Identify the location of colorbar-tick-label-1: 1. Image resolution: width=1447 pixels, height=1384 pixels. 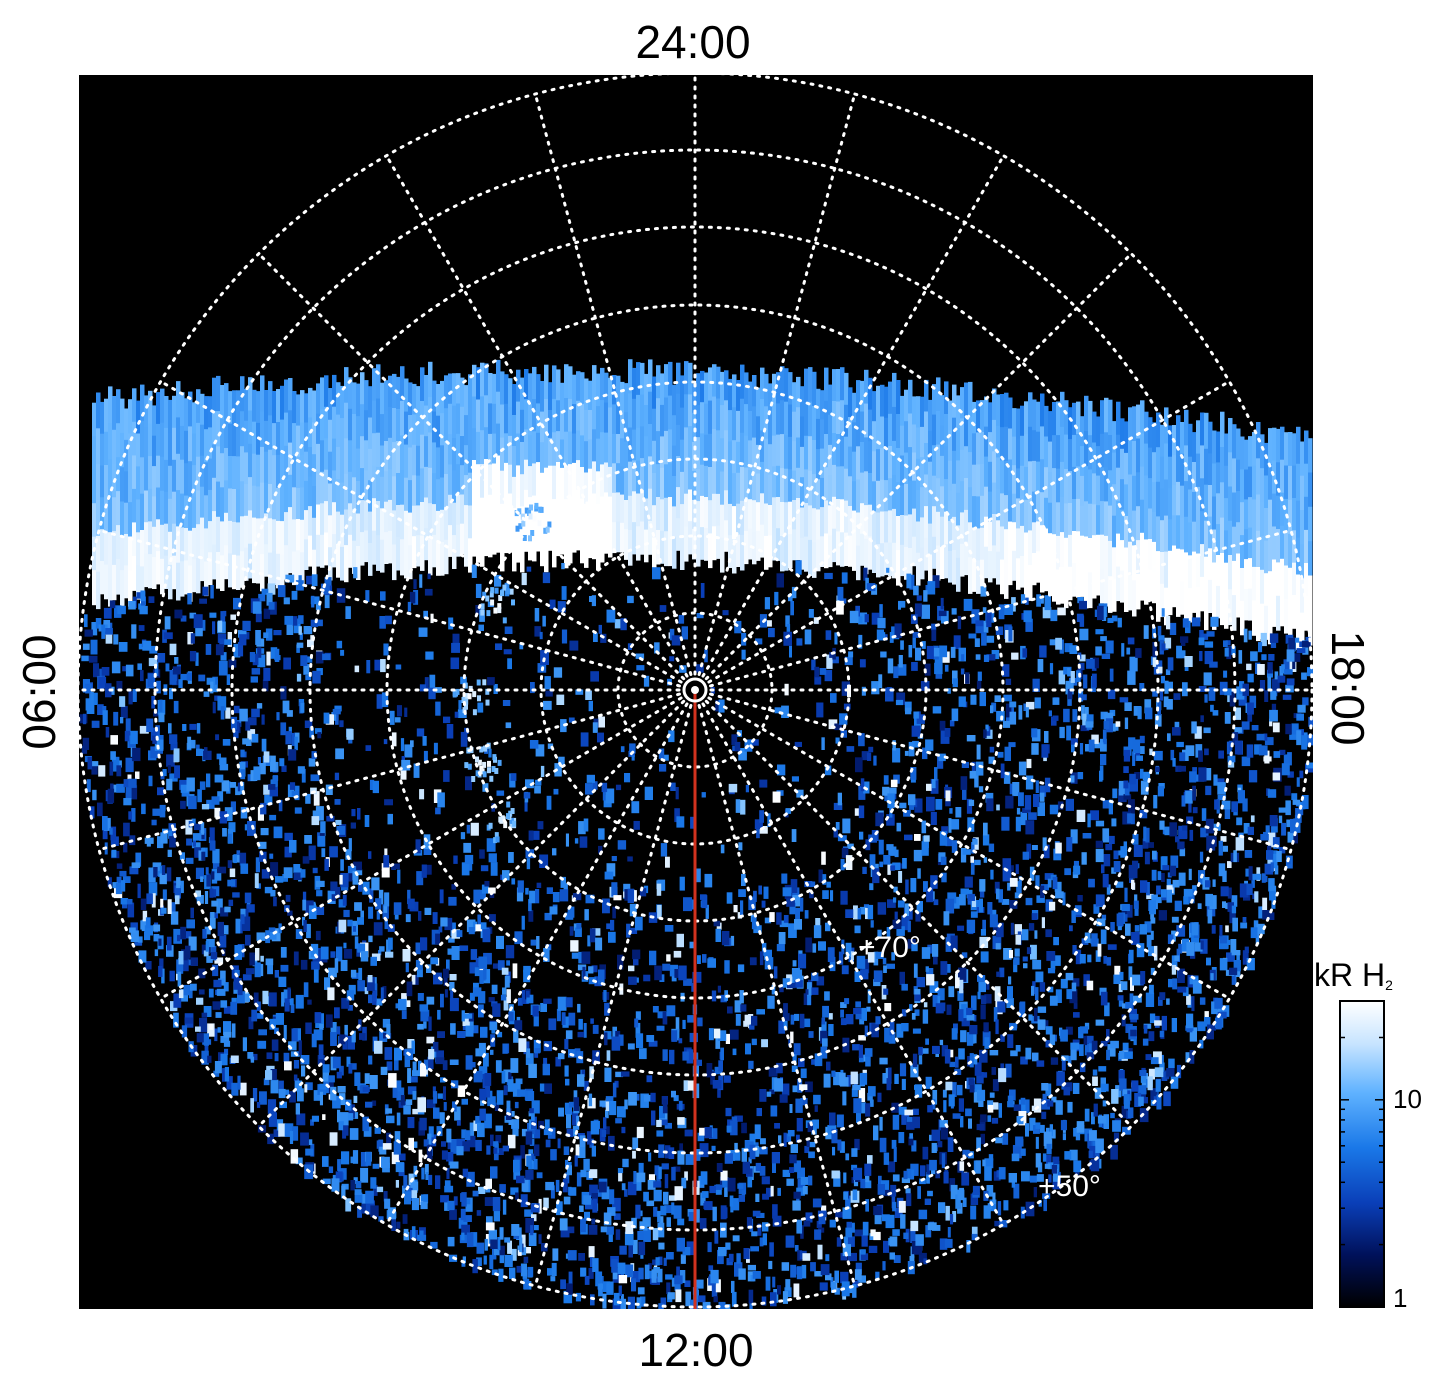
(1400, 1298).